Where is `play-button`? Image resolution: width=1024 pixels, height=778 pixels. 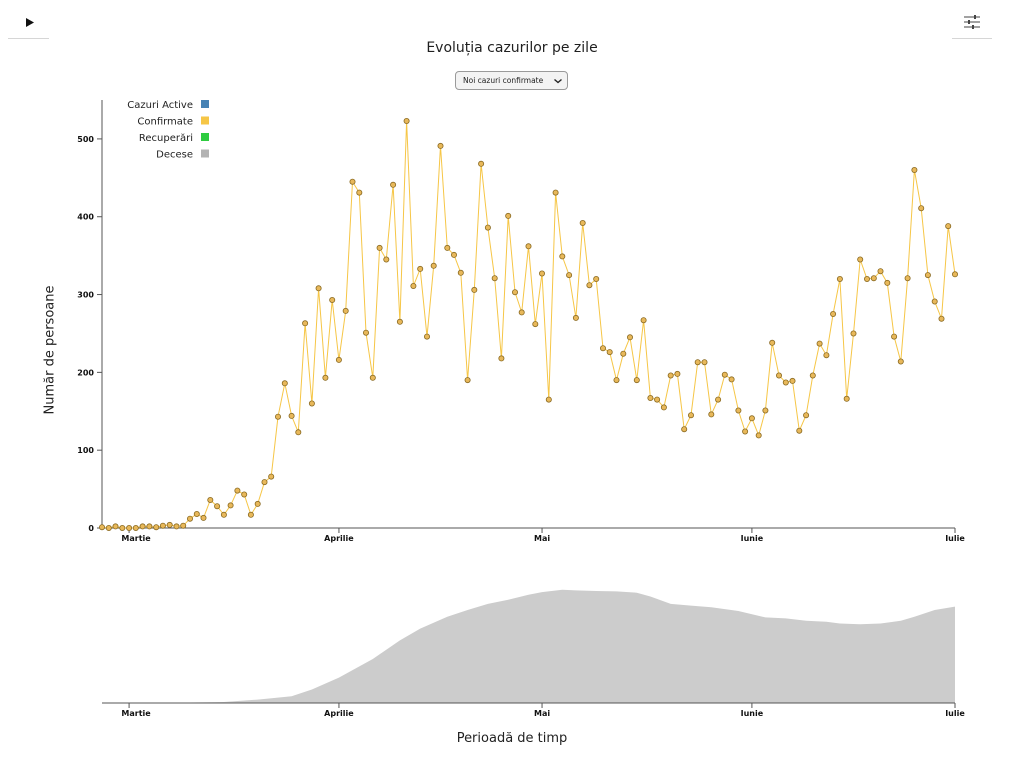 play-button is located at coordinates (28, 26).